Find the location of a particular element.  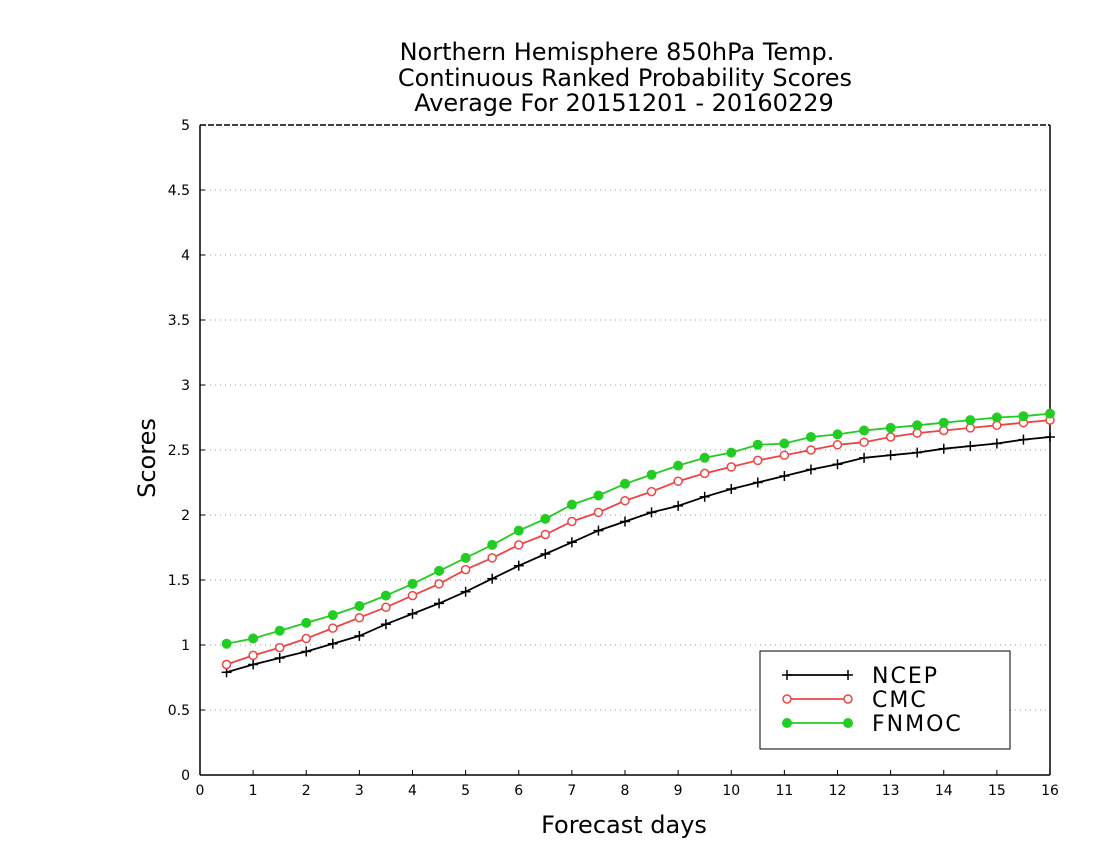

x-axis-ticks: 0 1 2 3 4 5 6 7 8 9 10 11 12 13 14 15 16 is located at coordinates (627, 784).